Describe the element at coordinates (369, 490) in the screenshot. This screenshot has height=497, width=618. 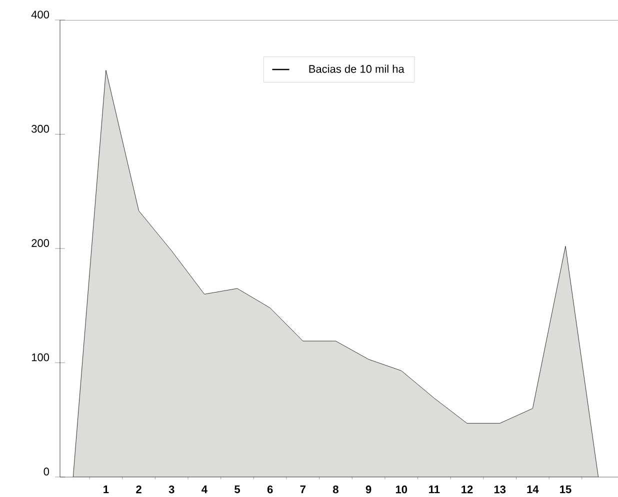
I see `x-tick-label: 9` at that location.